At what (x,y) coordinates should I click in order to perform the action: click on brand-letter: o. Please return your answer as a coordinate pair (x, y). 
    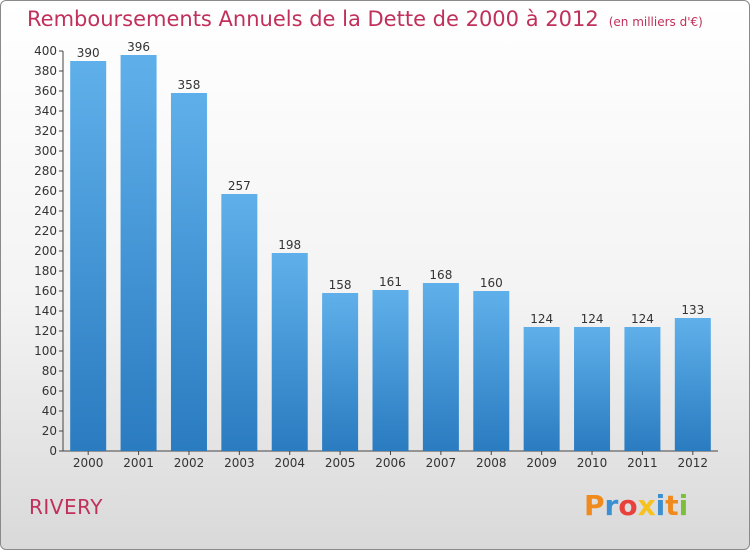
    Looking at the image, I should click on (628, 505).